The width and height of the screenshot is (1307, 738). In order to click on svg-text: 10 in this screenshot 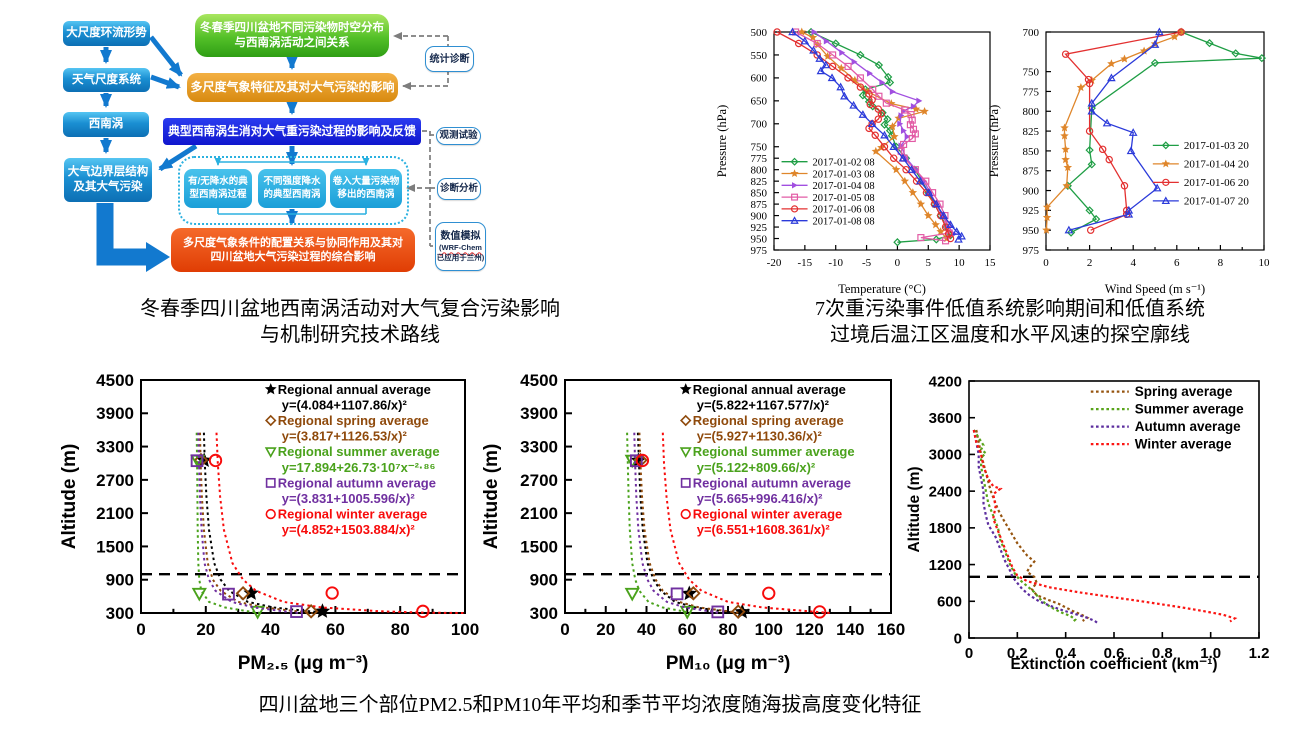, I will do `click(960, 263)`.